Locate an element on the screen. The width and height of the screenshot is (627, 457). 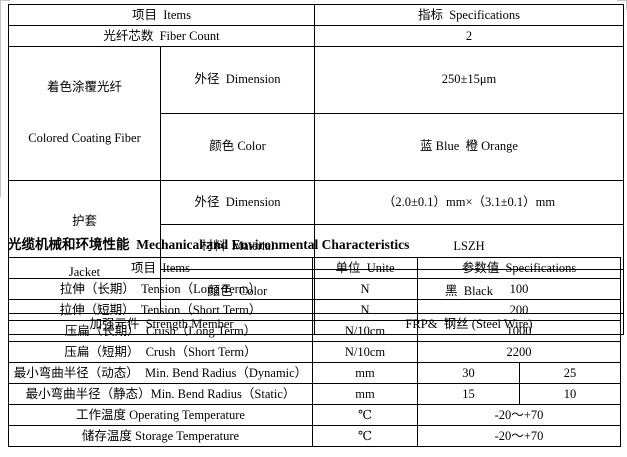
mech-row-tension-long: 拉伸（长期） Tension（Long Term） N 100 is located at coordinates (315, 289).